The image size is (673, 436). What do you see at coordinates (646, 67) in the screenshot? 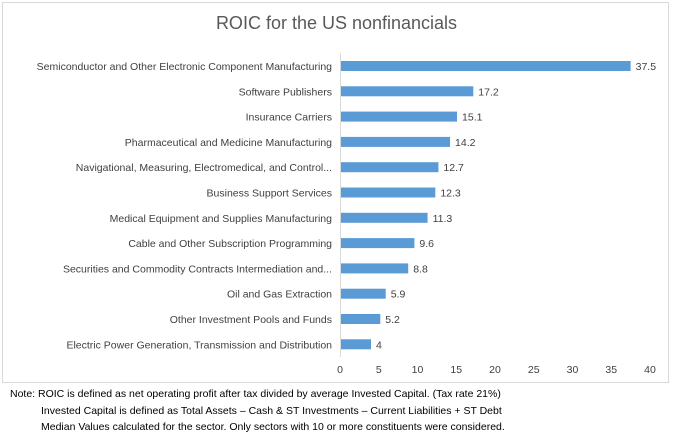
I see `data-label: 37.5` at bounding box center [646, 67].